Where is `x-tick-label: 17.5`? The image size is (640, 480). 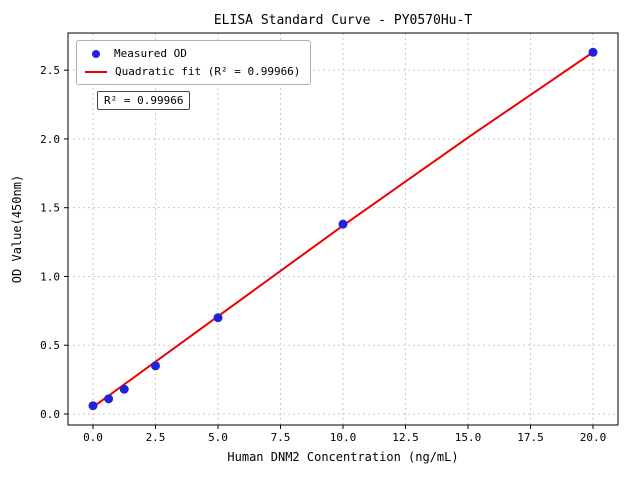
x-tick-label: 17.5 is located at coordinates (530, 437).